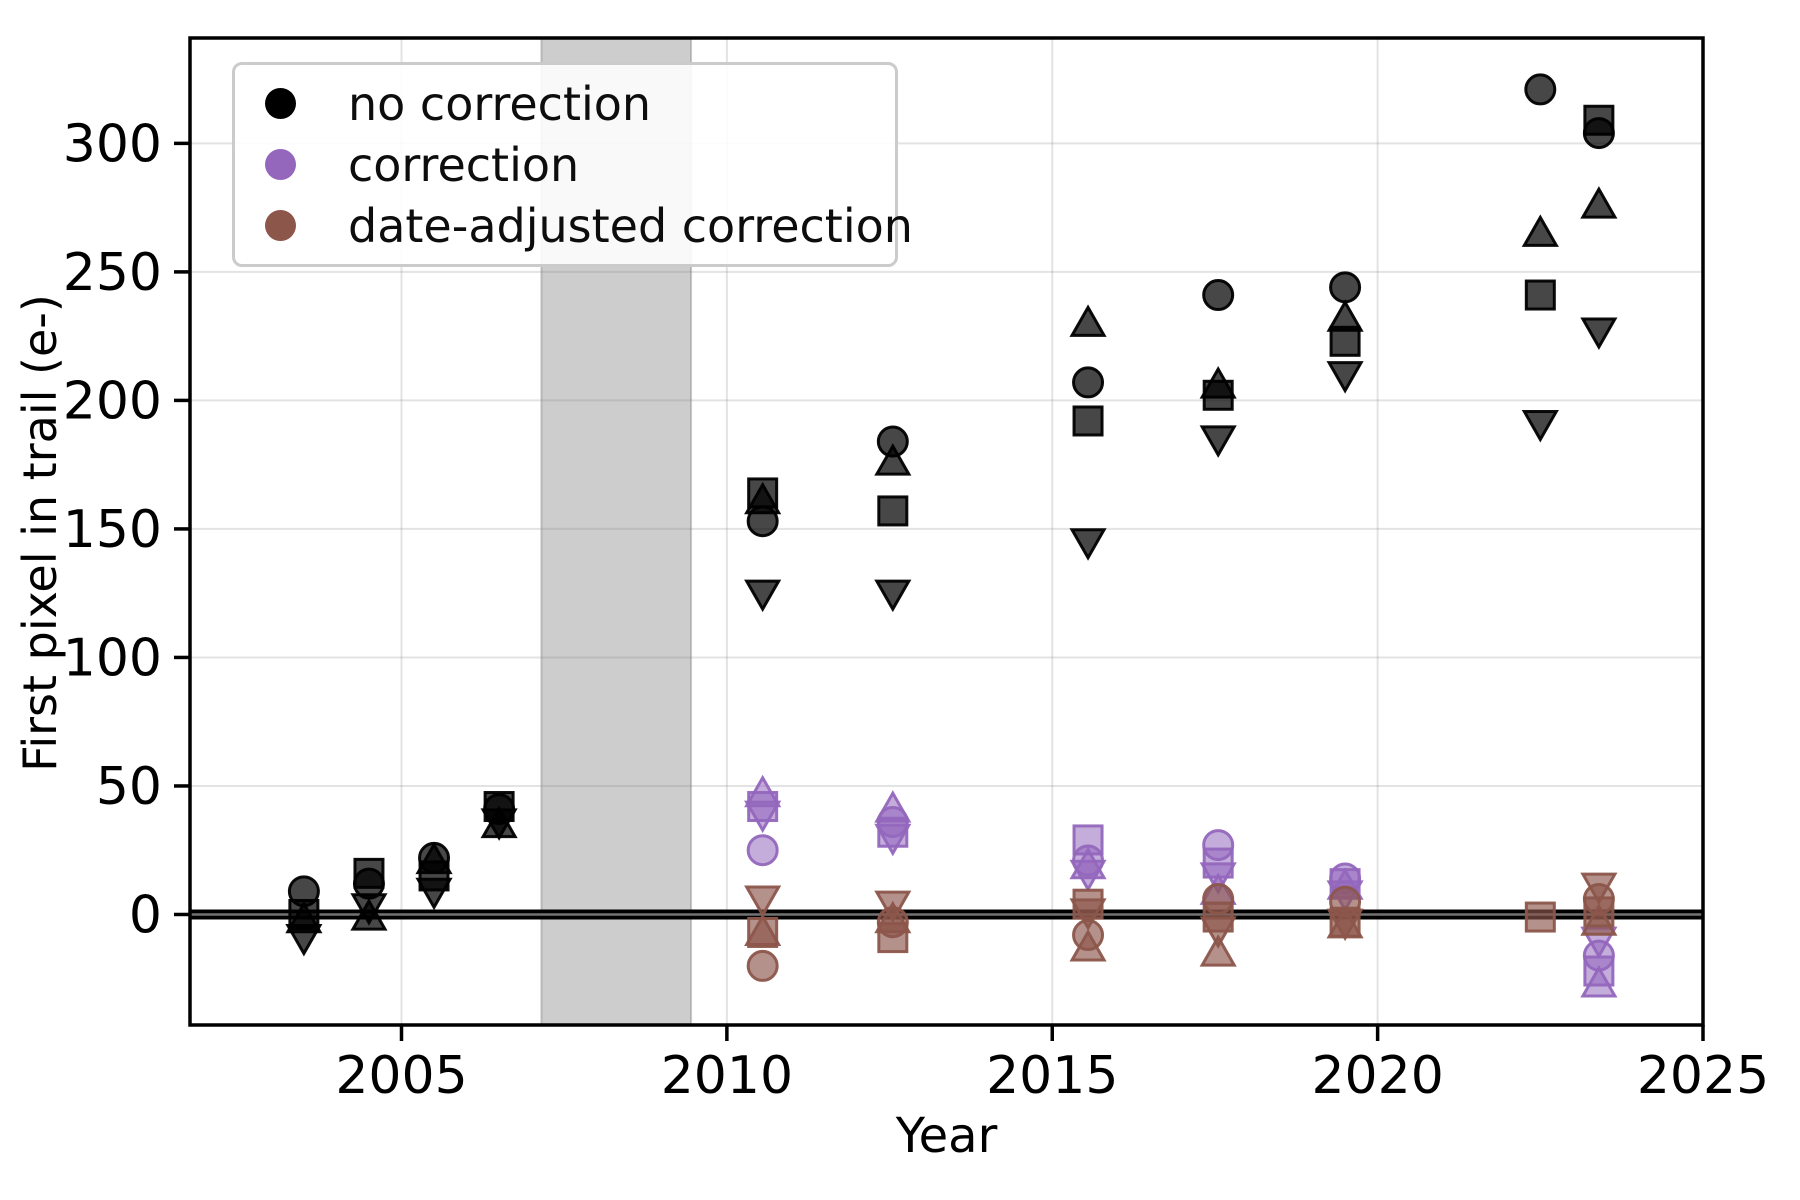 The width and height of the screenshot is (1800, 1200). Describe the element at coordinates (630, 225) in the screenshot. I see `legend-label: date-adjusted correction` at that location.